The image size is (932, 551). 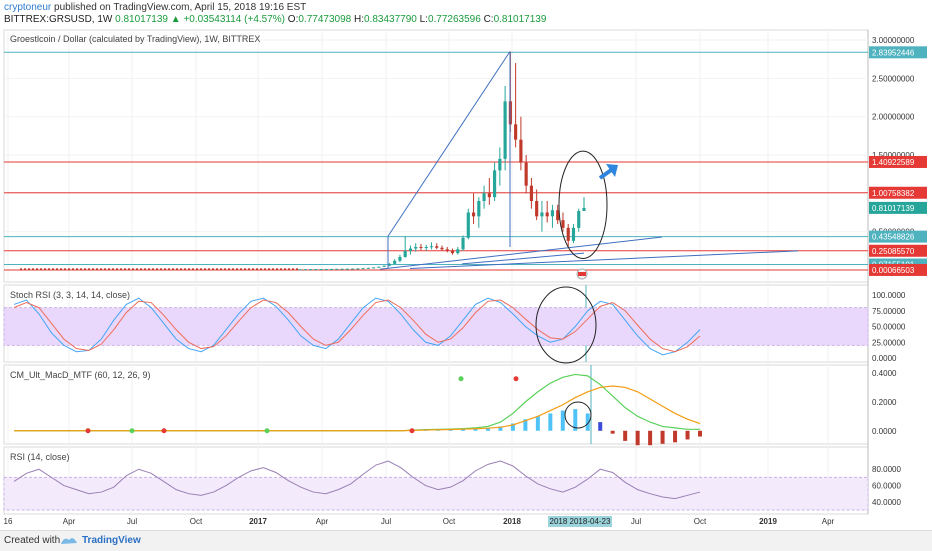 What do you see at coordinates (884, 402) in the screenshot?
I see `macd-tick-label: 0.2000` at bounding box center [884, 402].